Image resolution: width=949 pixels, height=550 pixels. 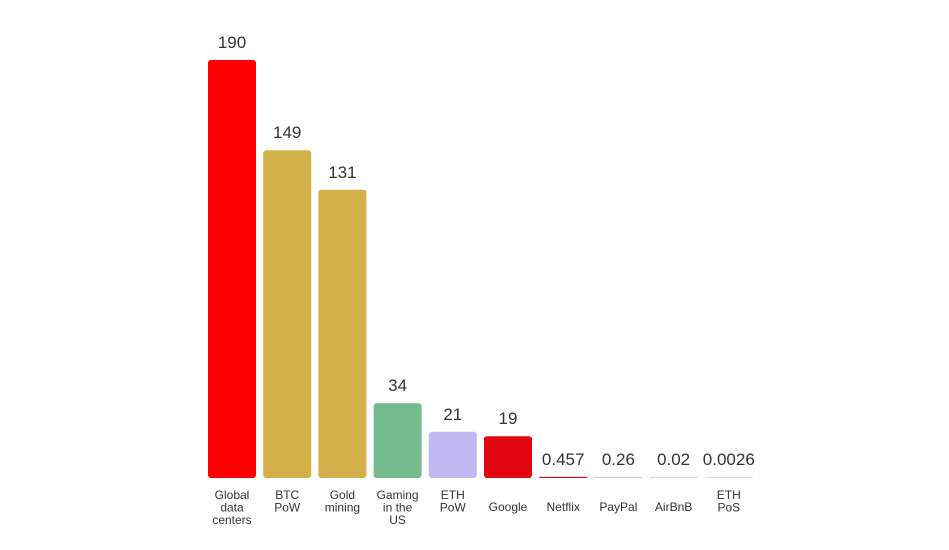 What do you see at coordinates (232, 495) in the screenshot?
I see `category-label-0-line-0: Global` at bounding box center [232, 495].